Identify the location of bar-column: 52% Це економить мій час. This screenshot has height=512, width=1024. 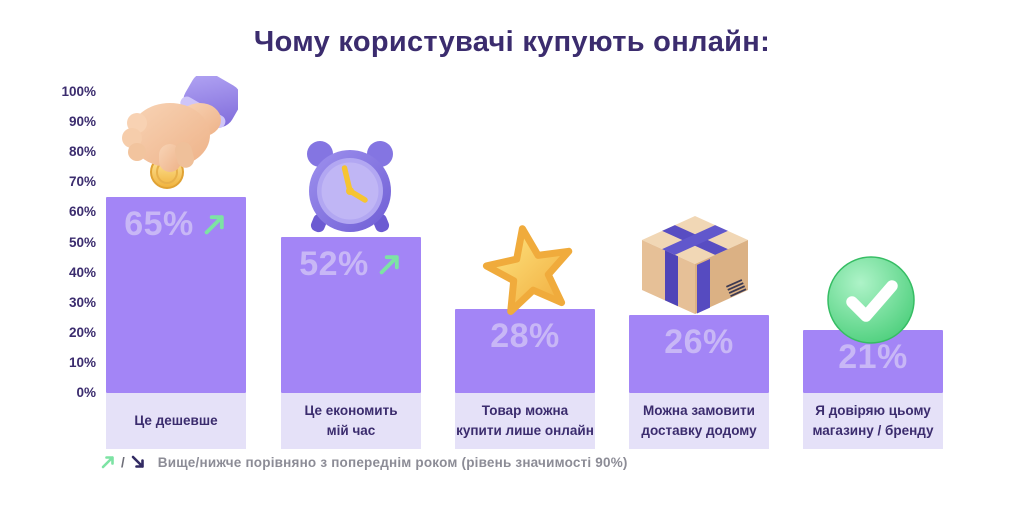
(351, 270).